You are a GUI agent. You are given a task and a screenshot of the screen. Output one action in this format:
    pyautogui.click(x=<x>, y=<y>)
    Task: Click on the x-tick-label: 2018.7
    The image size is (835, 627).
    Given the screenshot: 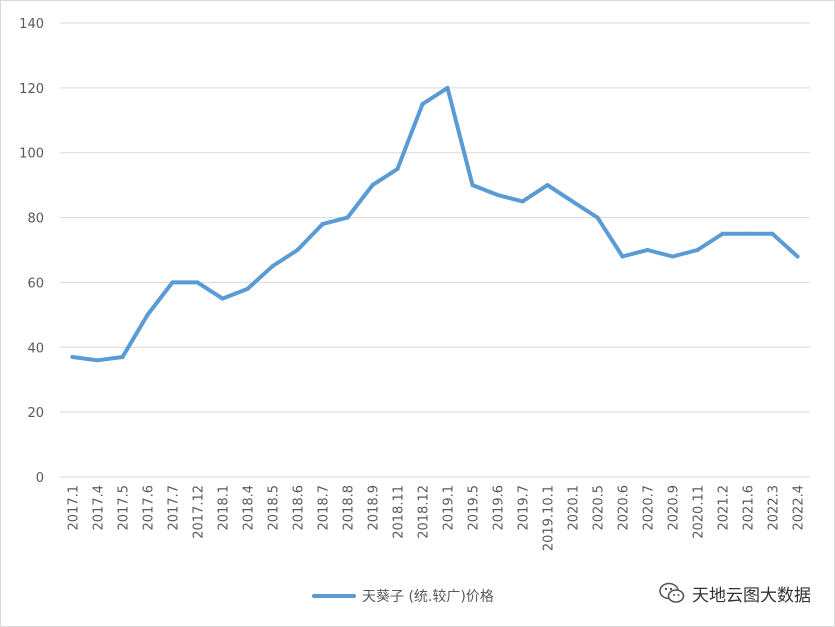 What is the action you would take?
    pyautogui.click(x=324, y=508)
    